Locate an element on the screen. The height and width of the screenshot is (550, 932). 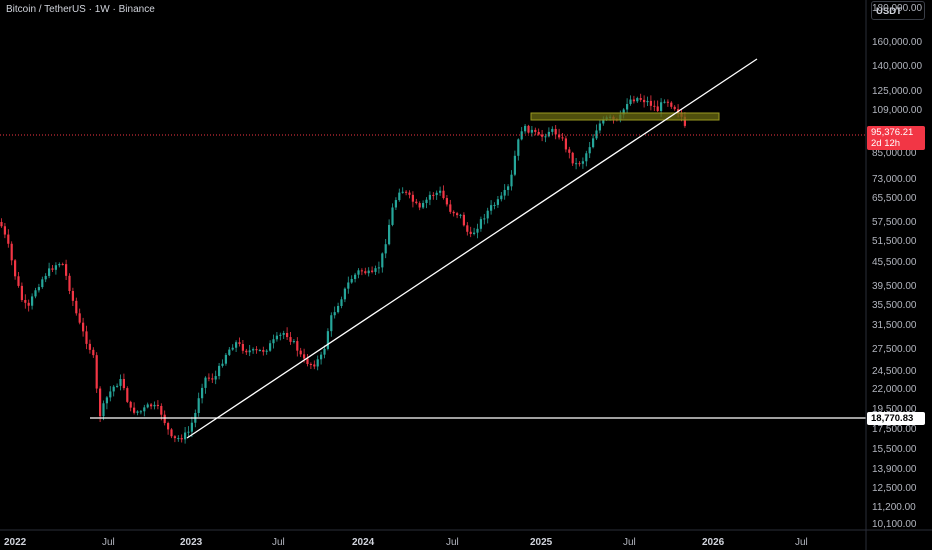
resistance-zone is located at coordinates (625, 116).